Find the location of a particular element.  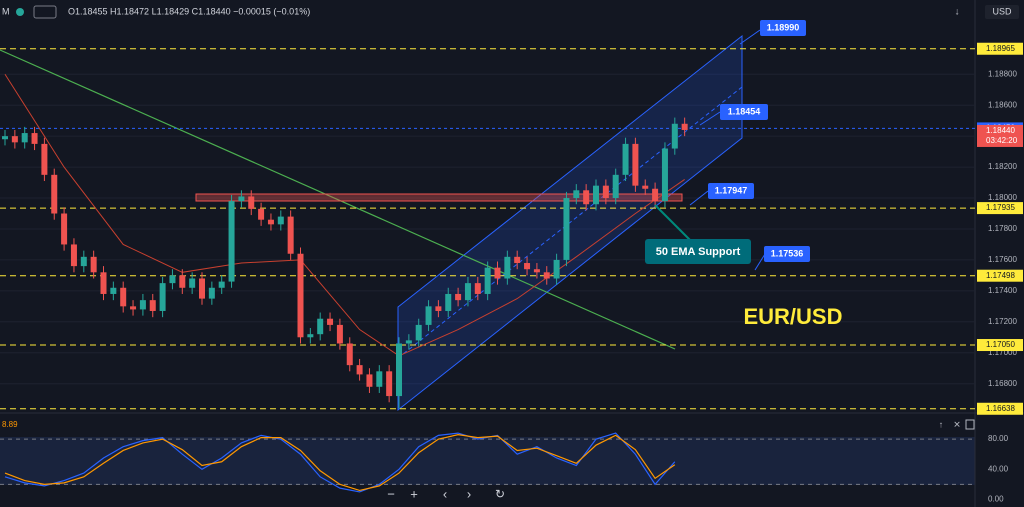

callout-label: 1.17947 is located at coordinates (731, 190).